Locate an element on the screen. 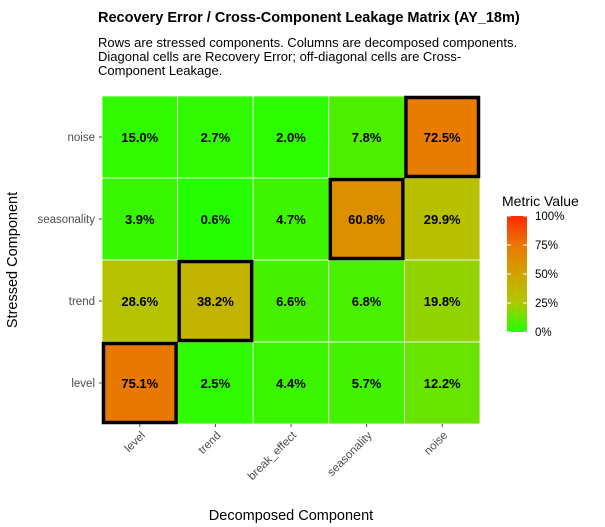 Image resolution: width=605 pixels, height=527 pixels. highlight-border-seasonality-seasonality is located at coordinates (366, 219).